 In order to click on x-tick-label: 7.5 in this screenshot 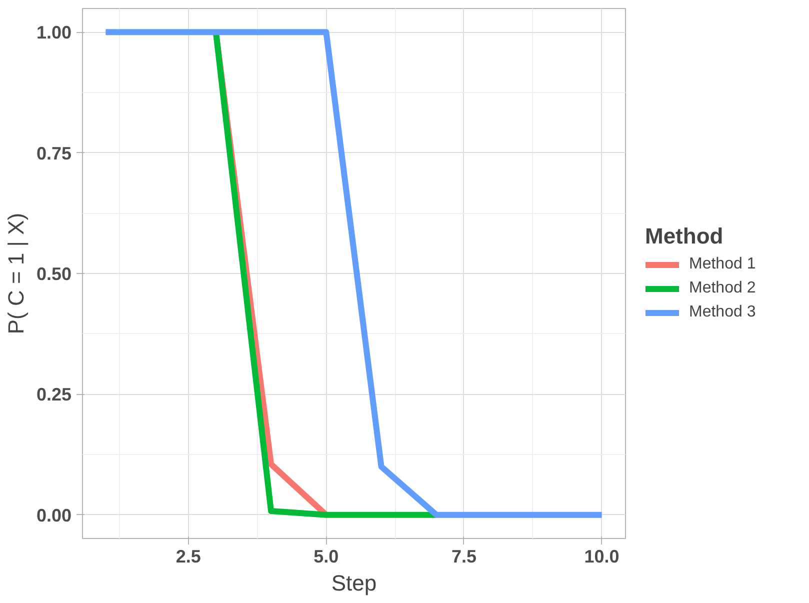, I will do `click(463, 556)`.